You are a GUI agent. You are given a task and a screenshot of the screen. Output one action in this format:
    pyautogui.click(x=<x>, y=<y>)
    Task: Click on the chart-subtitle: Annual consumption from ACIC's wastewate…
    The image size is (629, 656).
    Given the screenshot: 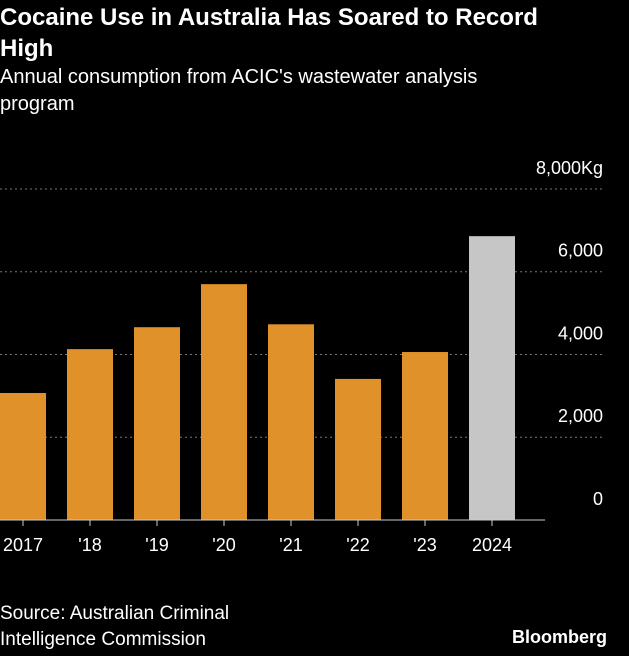 What is the action you would take?
    pyautogui.click(x=239, y=90)
    